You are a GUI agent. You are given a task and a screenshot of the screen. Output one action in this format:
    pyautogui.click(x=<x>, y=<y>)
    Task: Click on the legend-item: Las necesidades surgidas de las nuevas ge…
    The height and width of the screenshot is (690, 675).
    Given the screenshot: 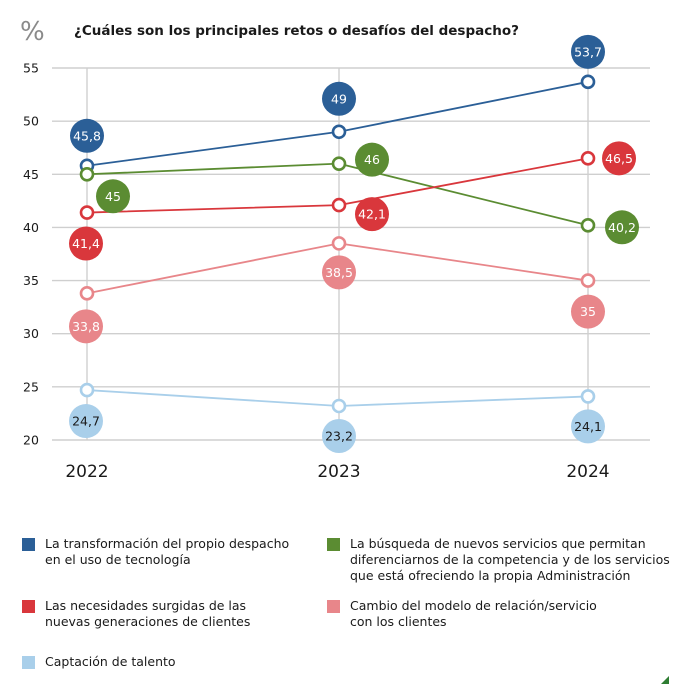 What is the action you would take?
    pyautogui.click(x=136, y=614)
    